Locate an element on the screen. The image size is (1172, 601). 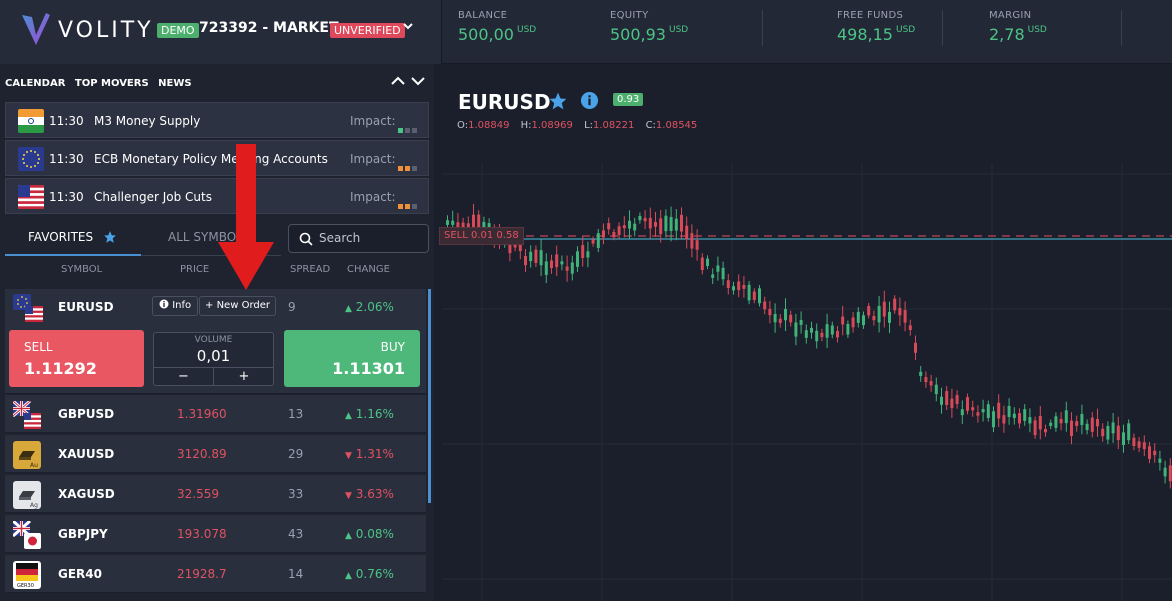
buy-label: BUY is located at coordinates (392, 347).